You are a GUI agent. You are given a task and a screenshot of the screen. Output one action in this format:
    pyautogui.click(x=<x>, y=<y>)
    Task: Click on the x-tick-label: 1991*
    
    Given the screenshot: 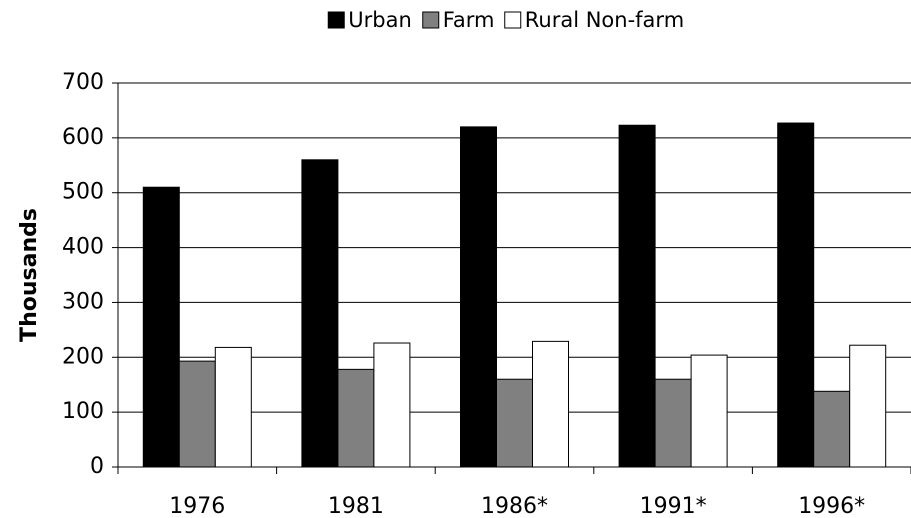 What is the action you would take?
    pyautogui.click(x=673, y=506)
    